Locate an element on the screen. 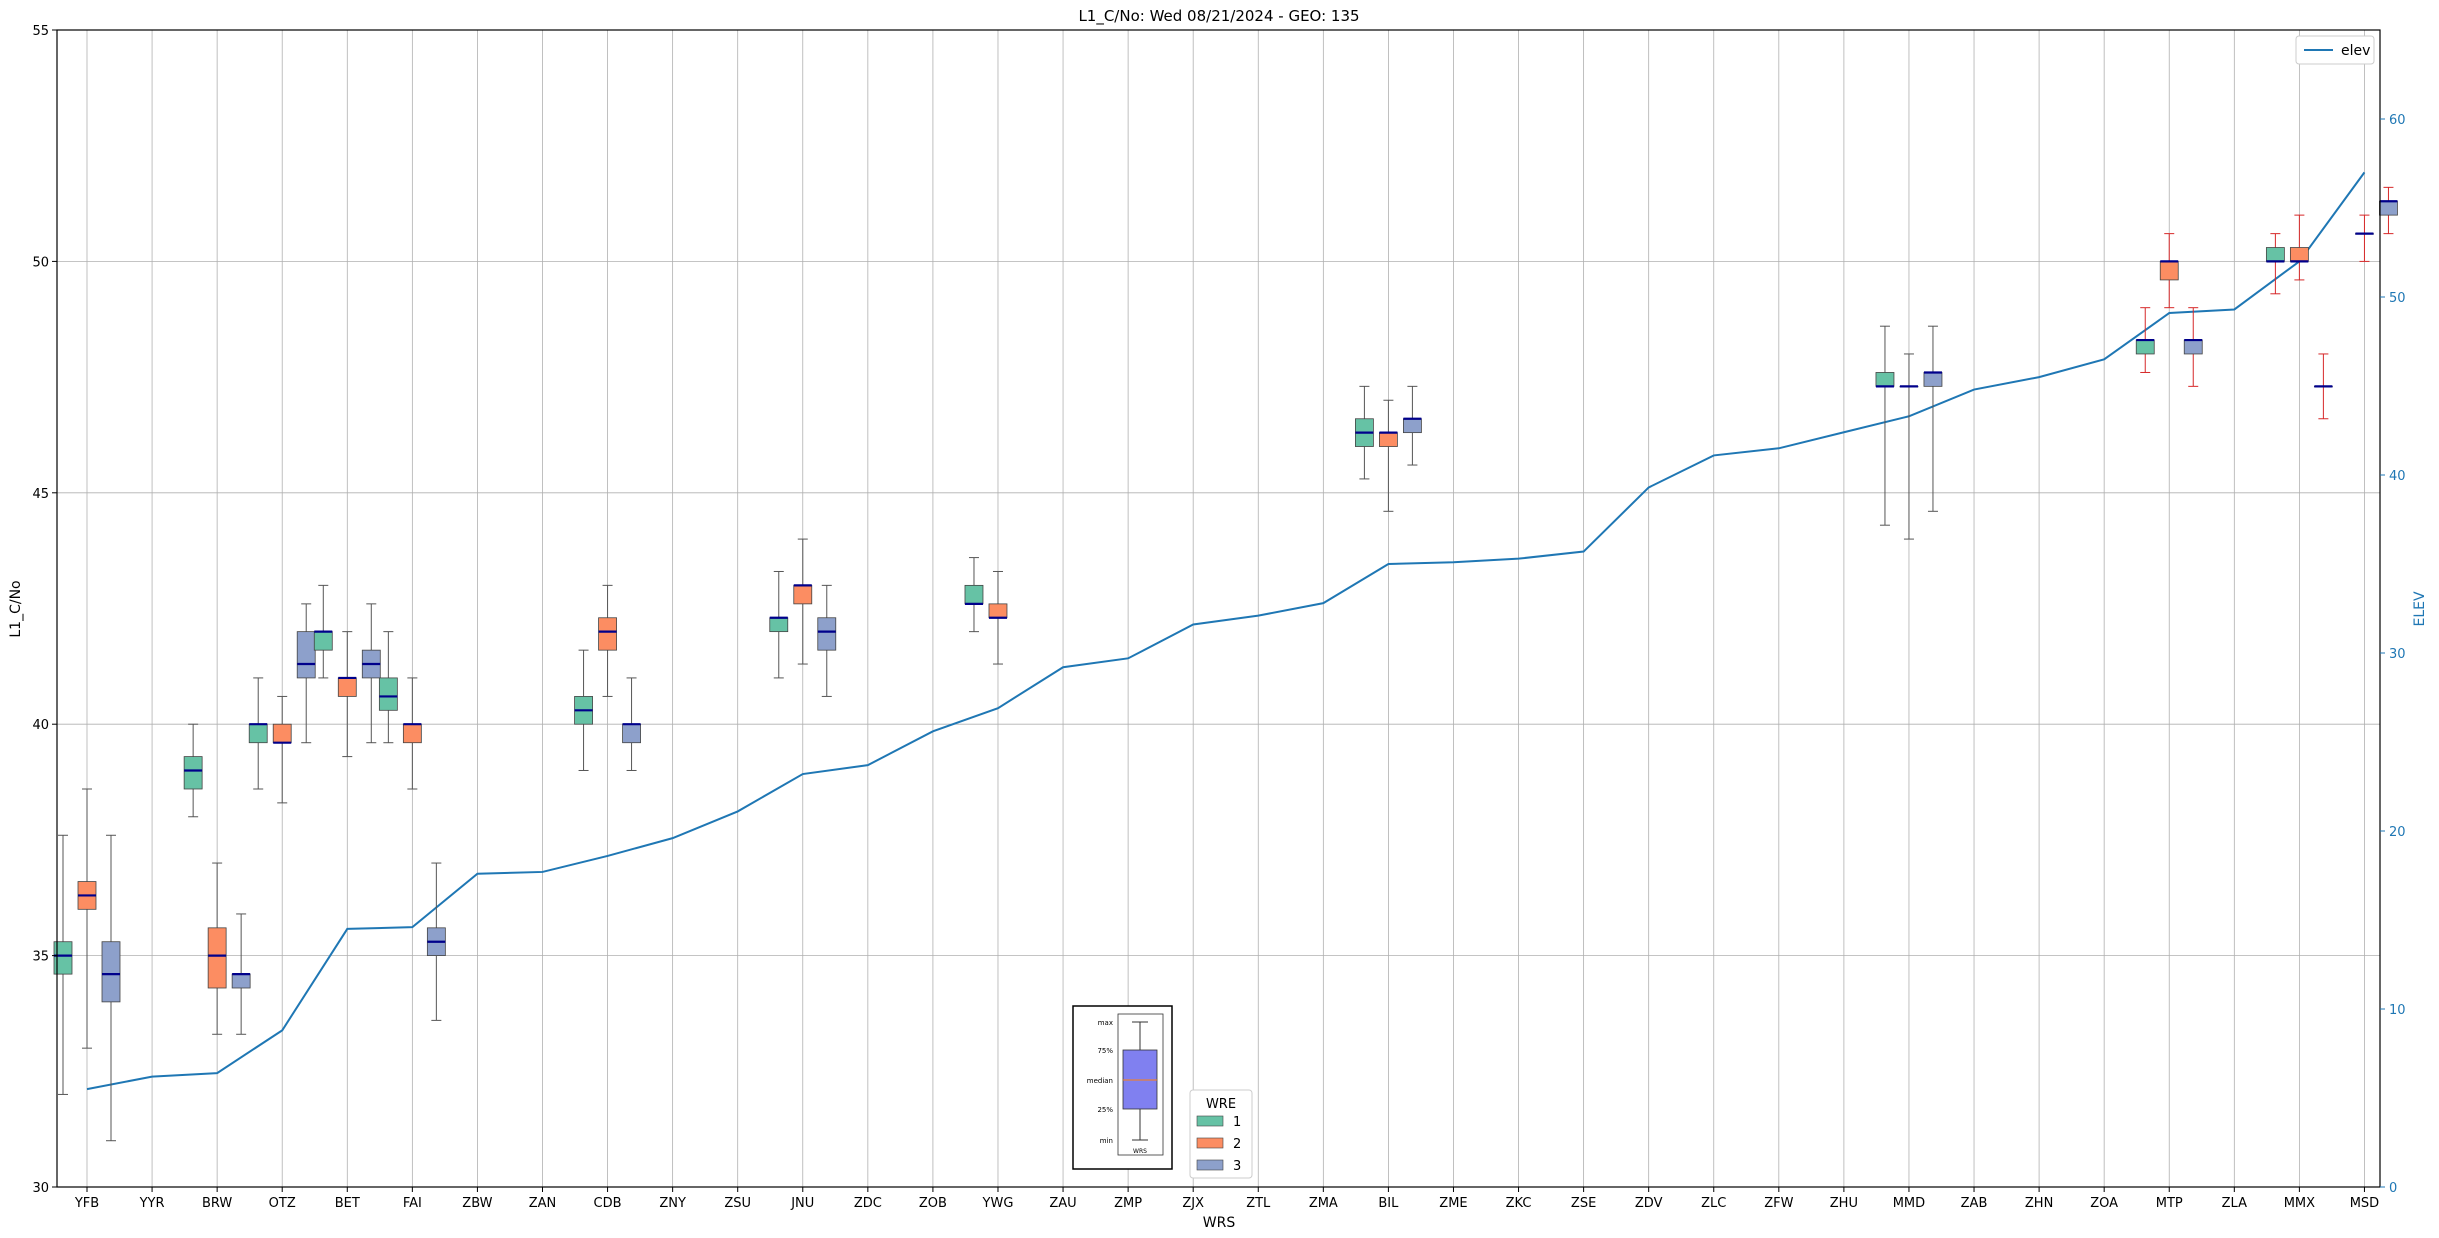 This screenshot has width=2439, height=1238. y2-tick-label: 60 is located at coordinates (2397, 120).